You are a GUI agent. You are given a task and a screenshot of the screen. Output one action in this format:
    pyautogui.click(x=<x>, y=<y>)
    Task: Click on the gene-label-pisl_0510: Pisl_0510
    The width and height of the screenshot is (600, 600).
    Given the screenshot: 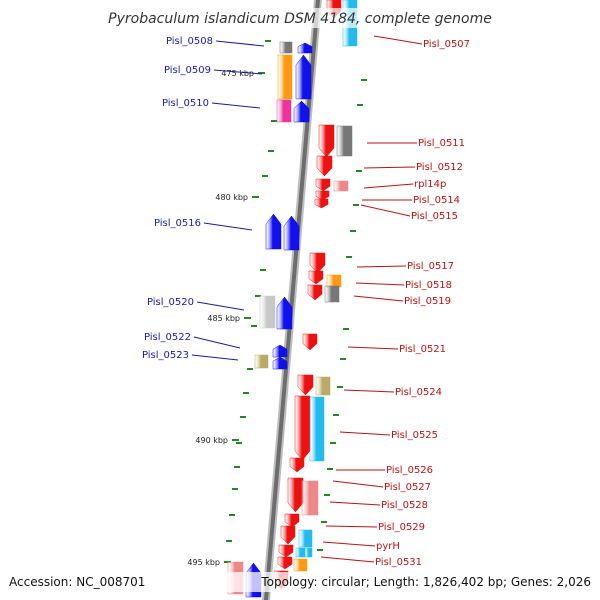 What is the action you would take?
    pyautogui.click(x=185, y=103)
    